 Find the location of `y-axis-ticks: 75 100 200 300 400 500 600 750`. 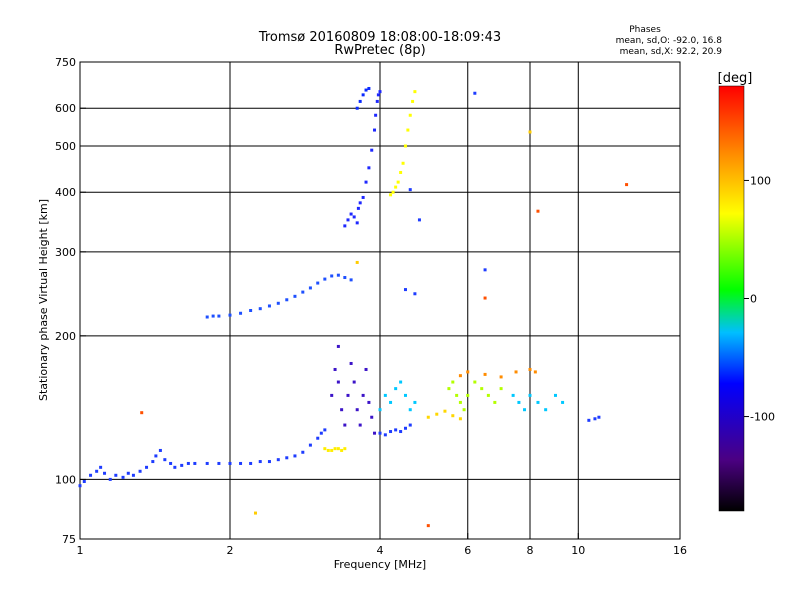

y-axis-ticks: 75 100 200 300 400 500 600 750 is located at coordinates (70, 301).